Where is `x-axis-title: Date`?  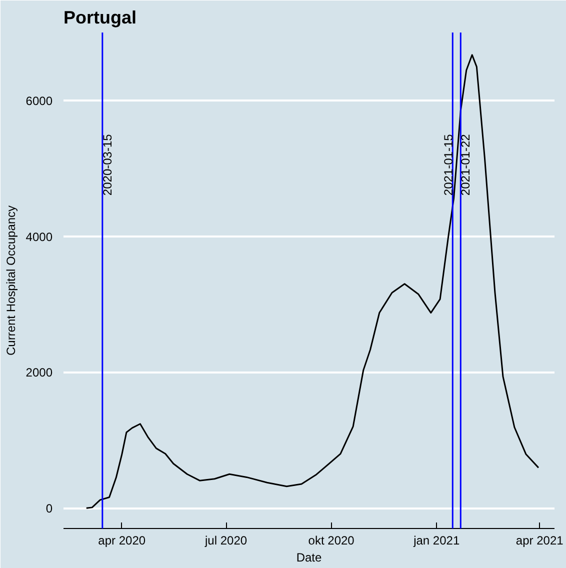
x-axis-title: Date is located at coordinates (309, 557).